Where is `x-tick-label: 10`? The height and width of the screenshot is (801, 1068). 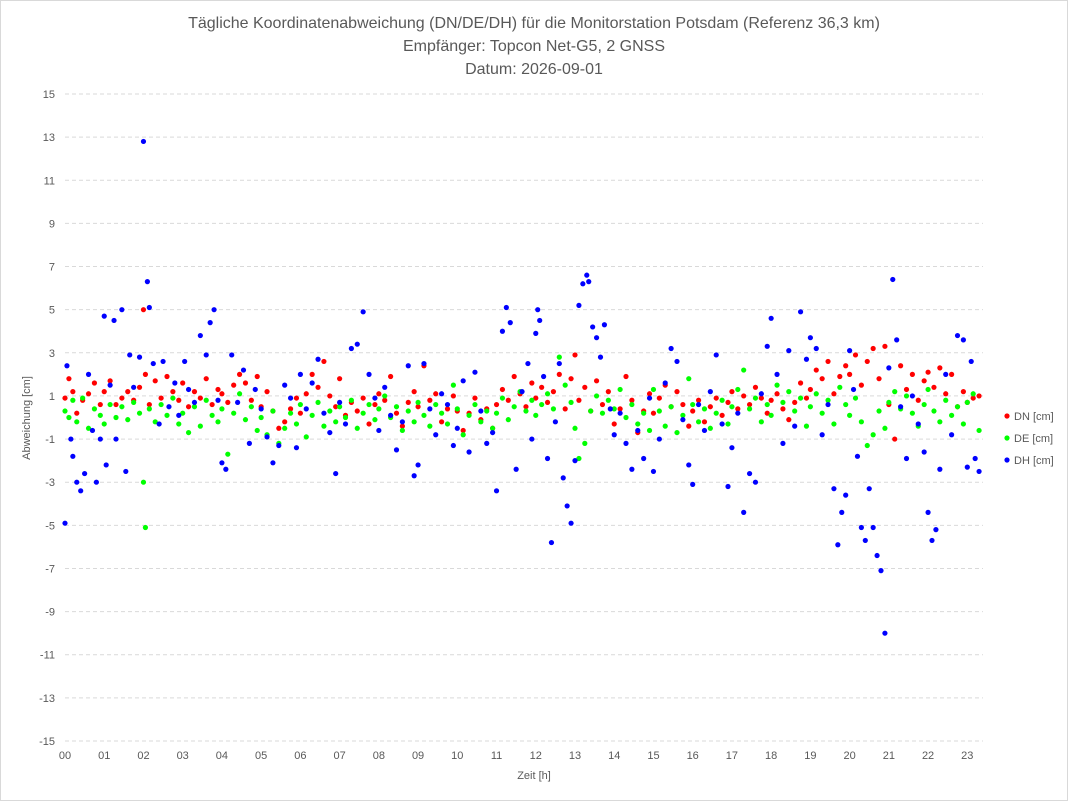 x-tick-label: 10 is located at coordinates (457, 756).